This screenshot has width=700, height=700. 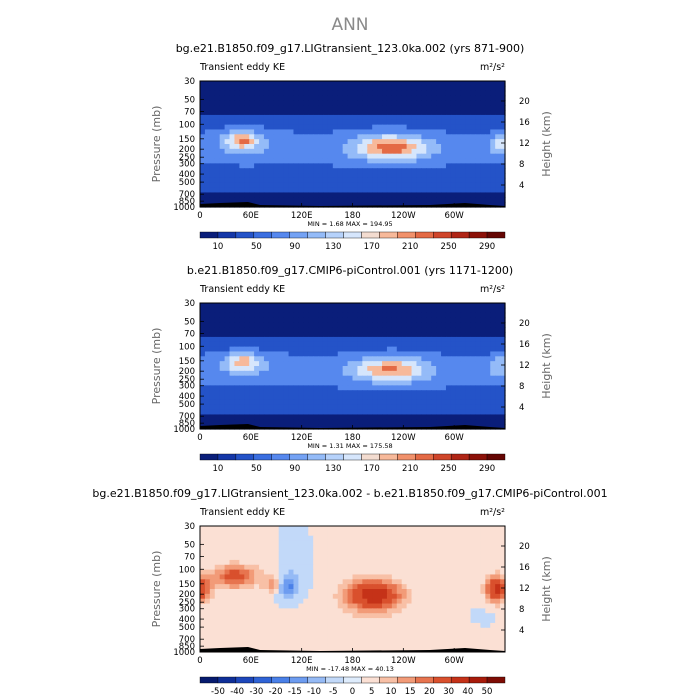 What do you see at coordinates (524, 345) in the screenshot?
I see `y-right-tick-label: 16` at bounding box center [524, 345].